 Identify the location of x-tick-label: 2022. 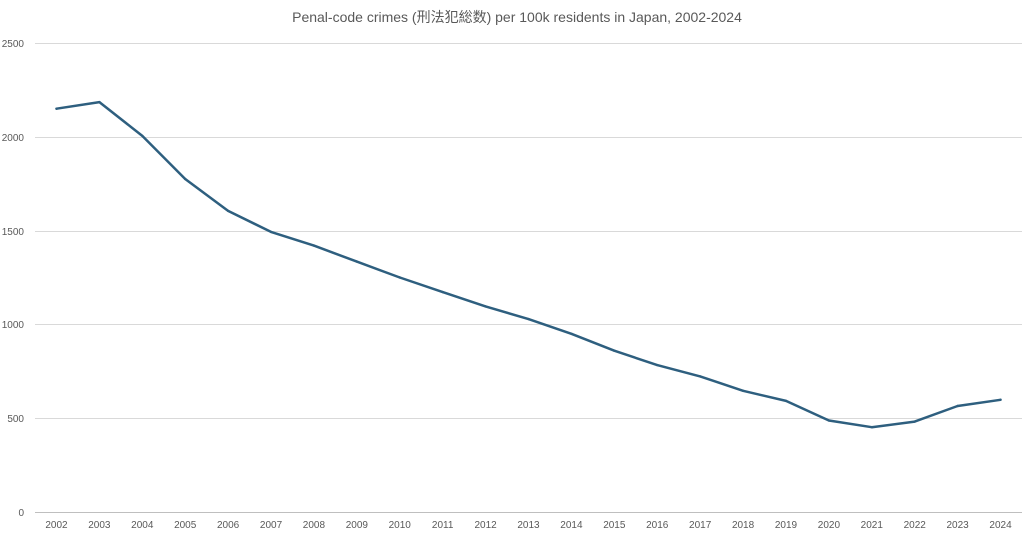
(915, 525).